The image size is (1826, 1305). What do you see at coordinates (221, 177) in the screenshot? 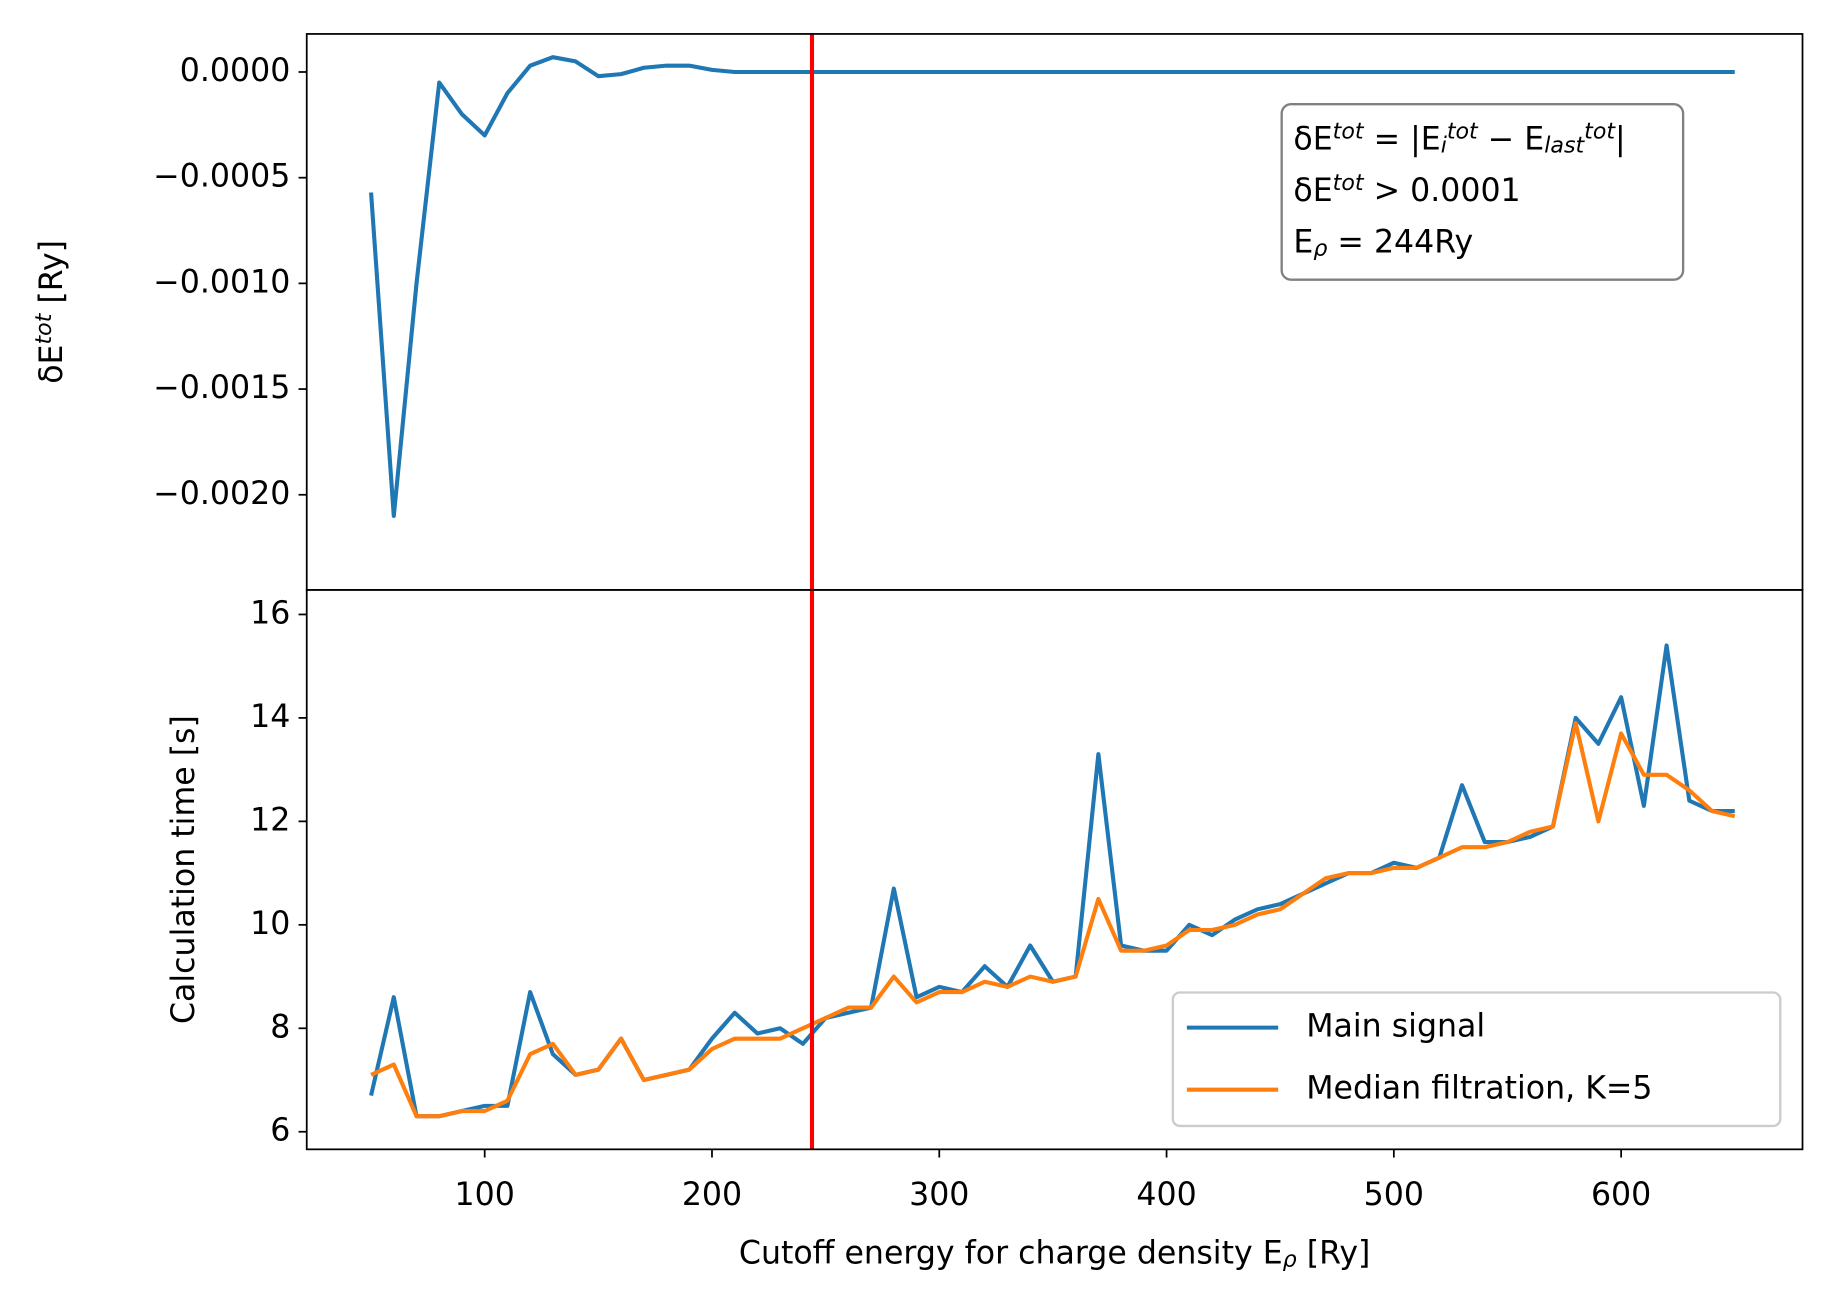
I see `y-tick-label: −0.0005` at bounding box center [221, 177].